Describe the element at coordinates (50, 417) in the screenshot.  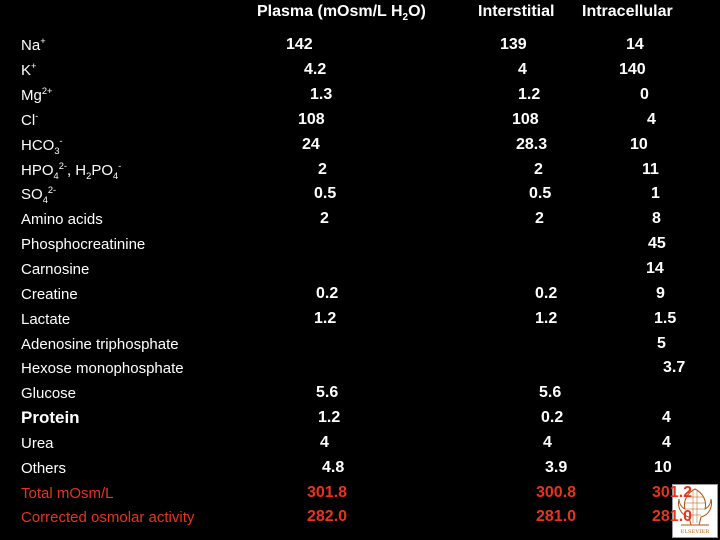
I see `row-label-protein: Protein` at that location.